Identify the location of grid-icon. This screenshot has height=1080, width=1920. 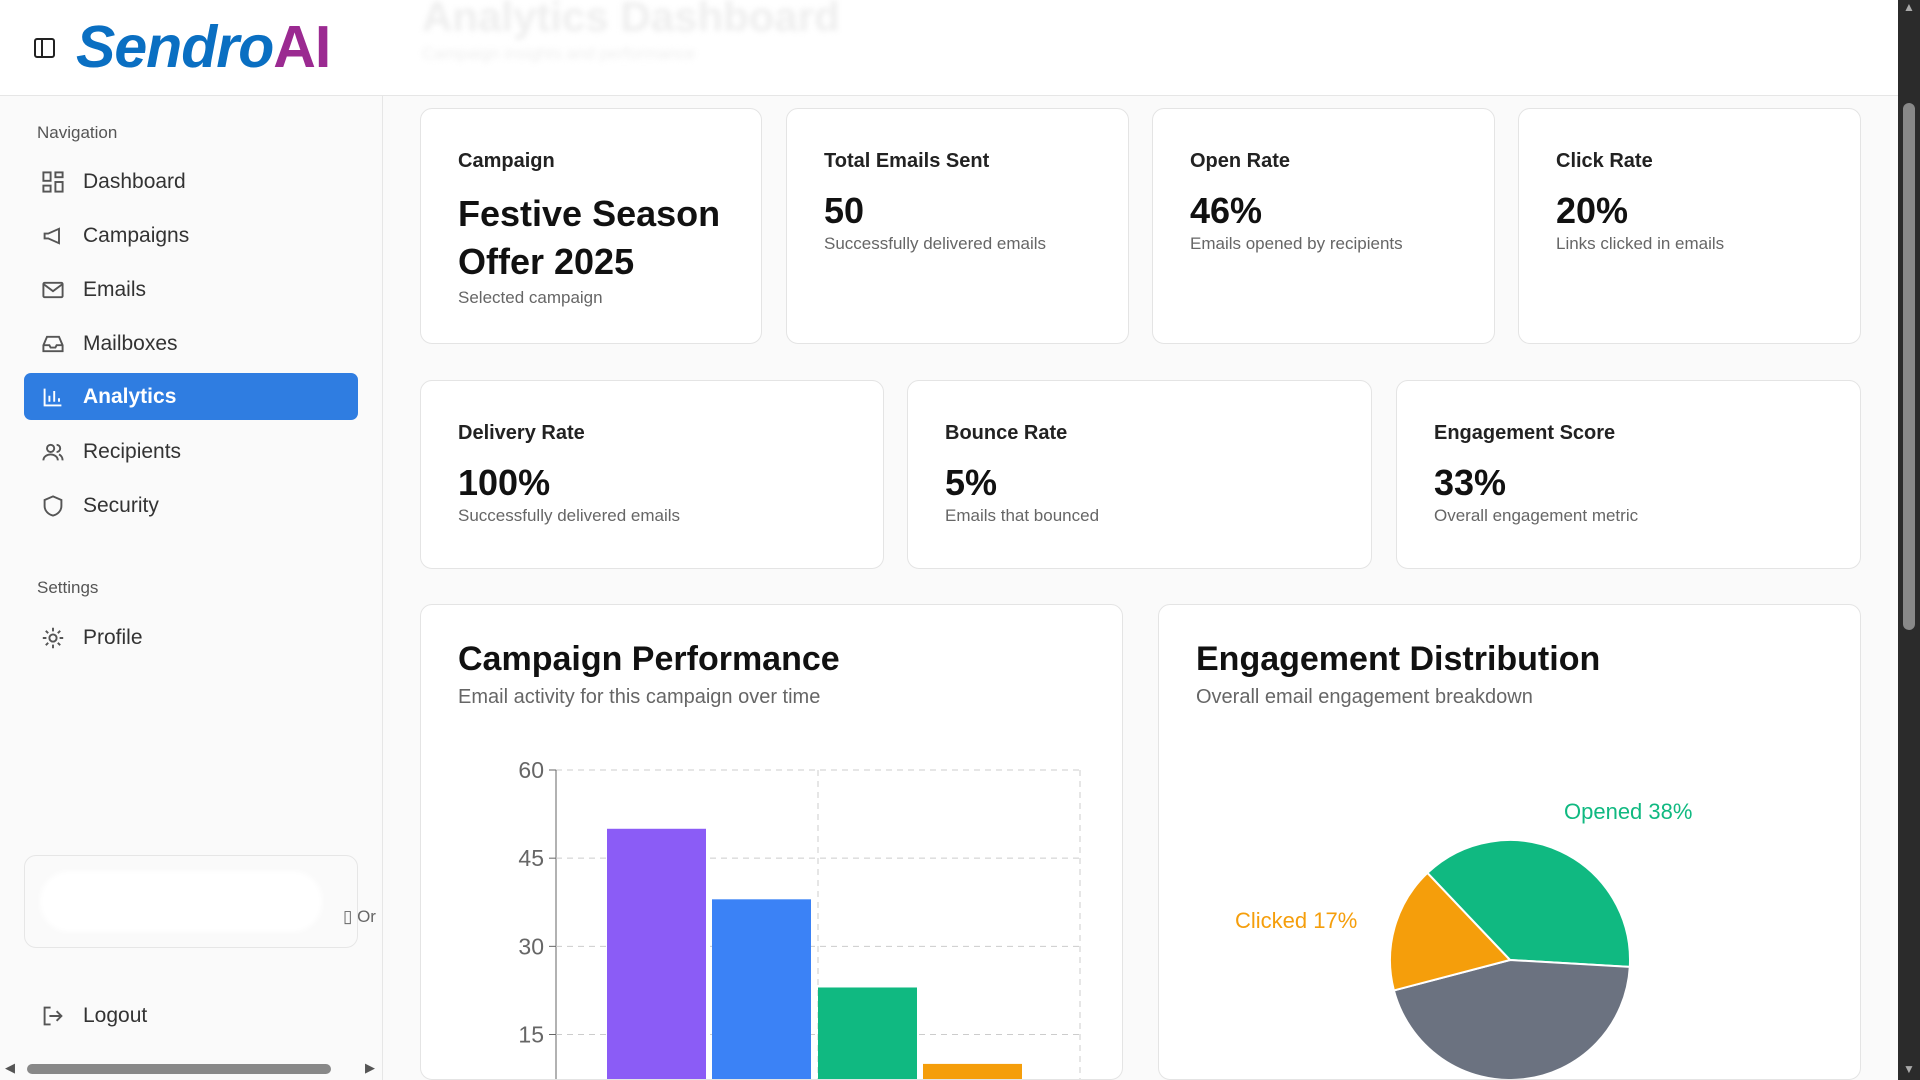
(53, 181).